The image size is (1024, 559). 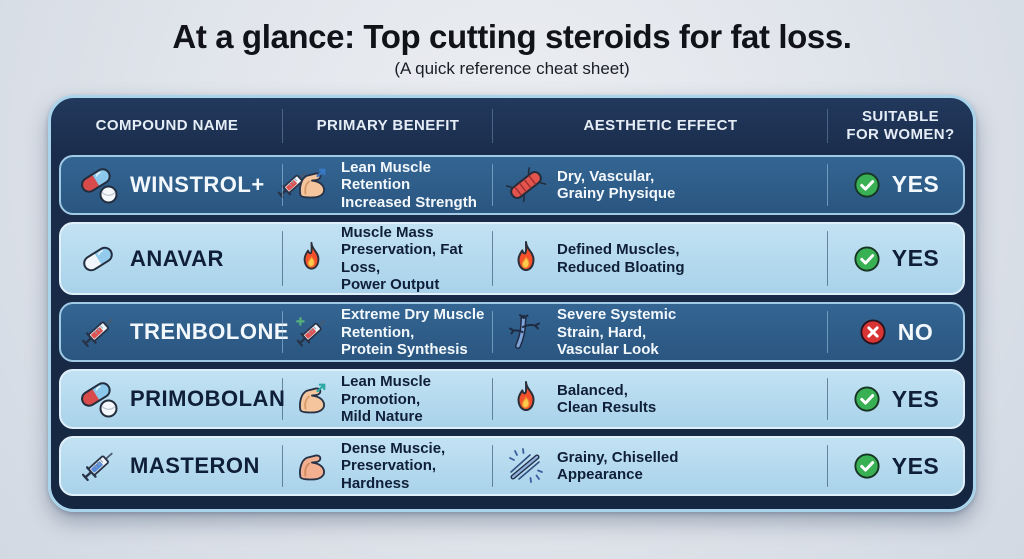 I want to click on flexed-bicep-blue-arrow-icon, so click(x=311, y=184).